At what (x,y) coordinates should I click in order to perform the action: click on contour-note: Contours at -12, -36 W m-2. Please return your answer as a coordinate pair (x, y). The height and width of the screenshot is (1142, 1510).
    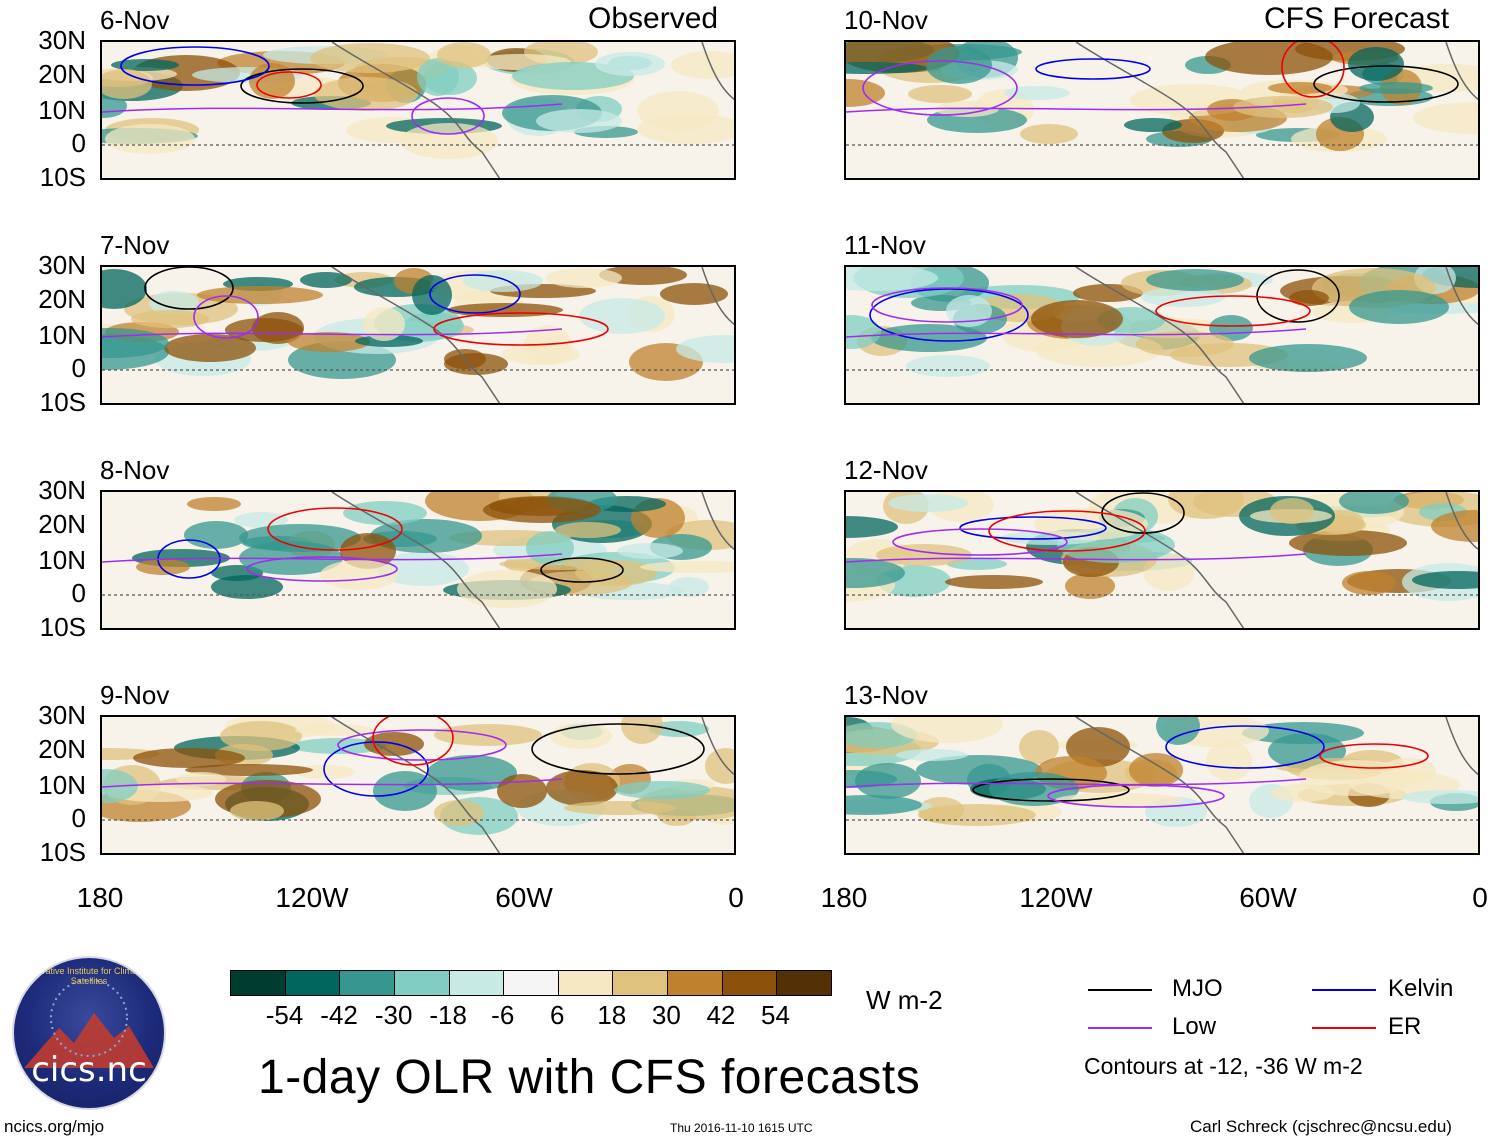
    Looking at the image, I should click on (1223, 1066).